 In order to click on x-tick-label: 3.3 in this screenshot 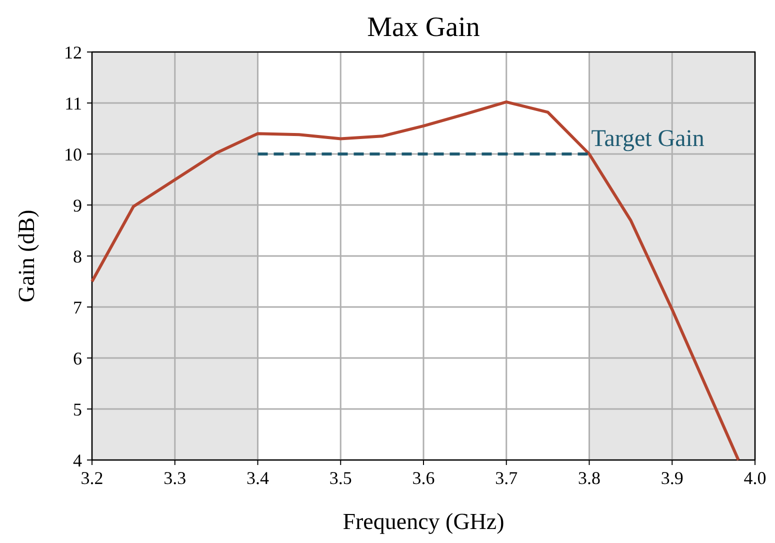, I will do `click(175, 478)`.